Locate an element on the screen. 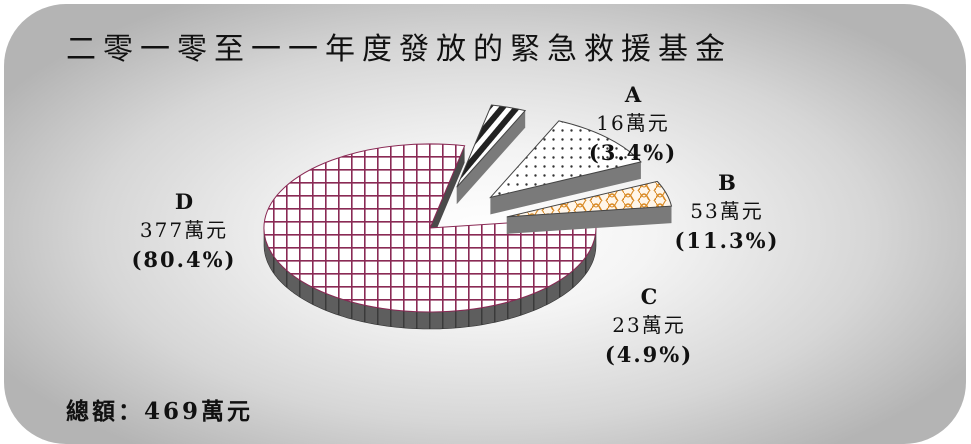  slice-c-top is located at coordinates (589, 199).